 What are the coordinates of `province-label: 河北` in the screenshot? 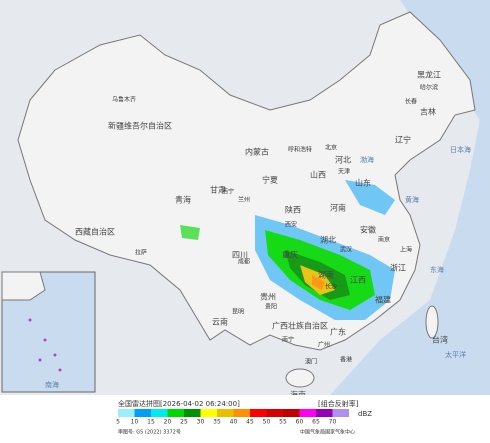 It's located at (343, 160).